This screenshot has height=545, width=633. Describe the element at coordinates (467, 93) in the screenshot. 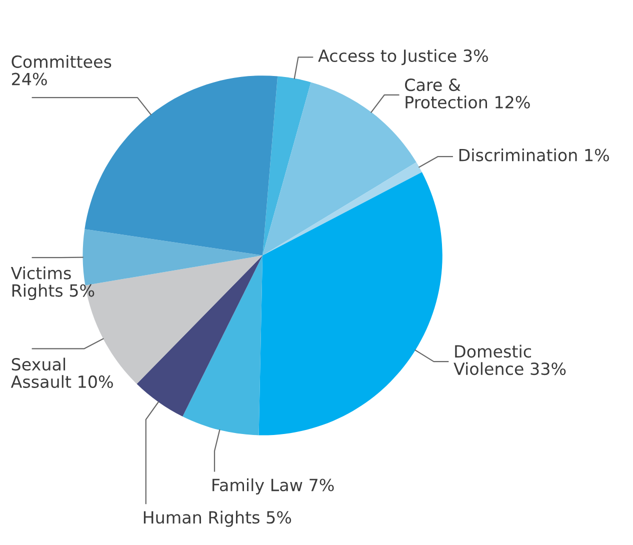

I see `slice-label: Care & Protection 12%` at that location.